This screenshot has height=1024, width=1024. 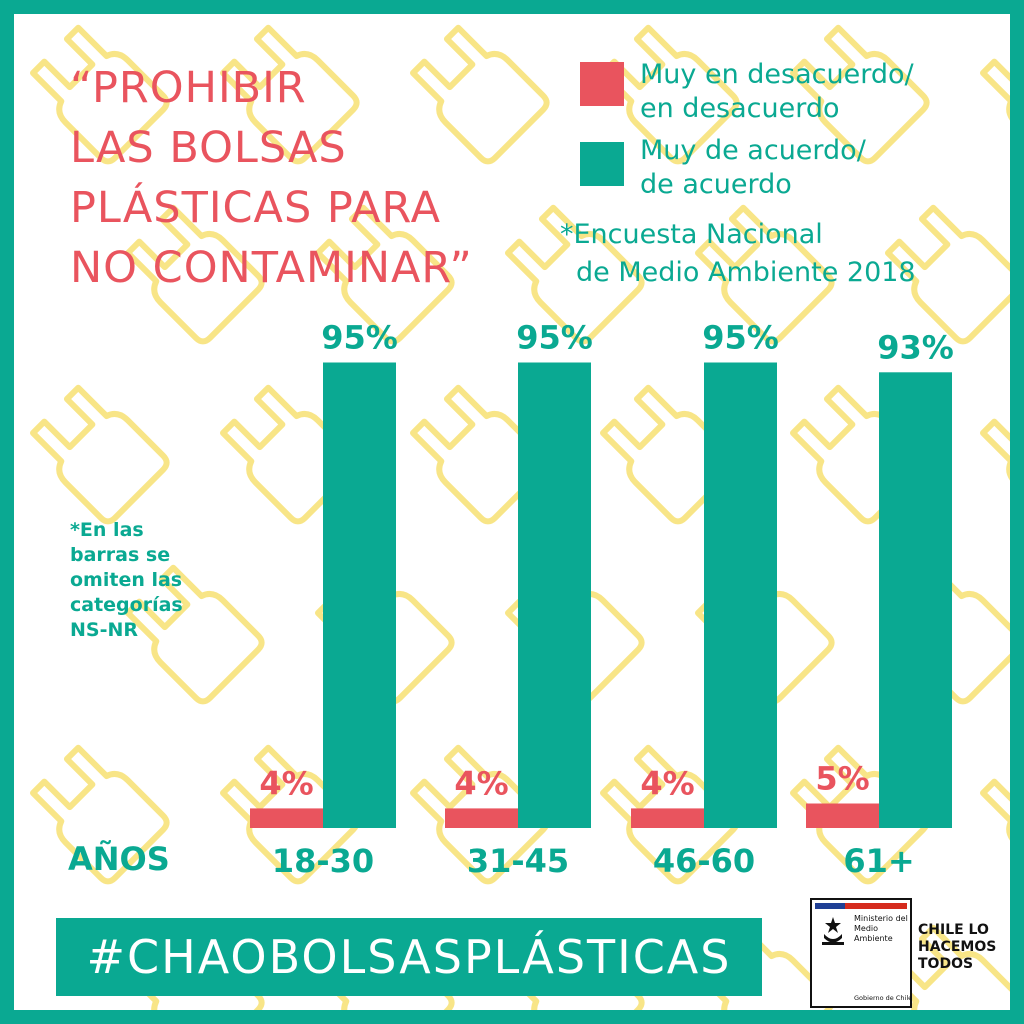 I want to click on data-label-disagree-46-60: 4%, so click(x=667, y=783).